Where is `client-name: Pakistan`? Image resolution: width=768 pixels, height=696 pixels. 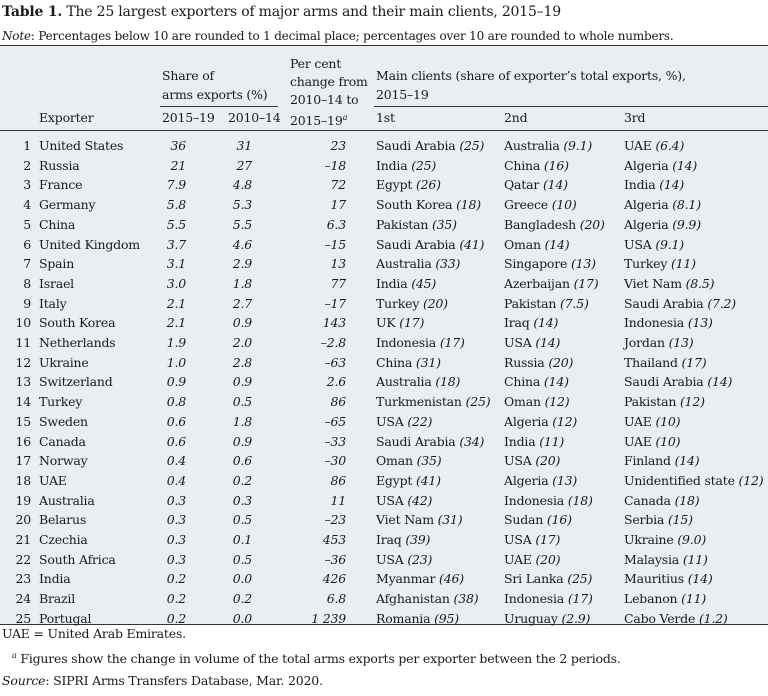 client-name: Pakistan is located at coordinates (650, 402).